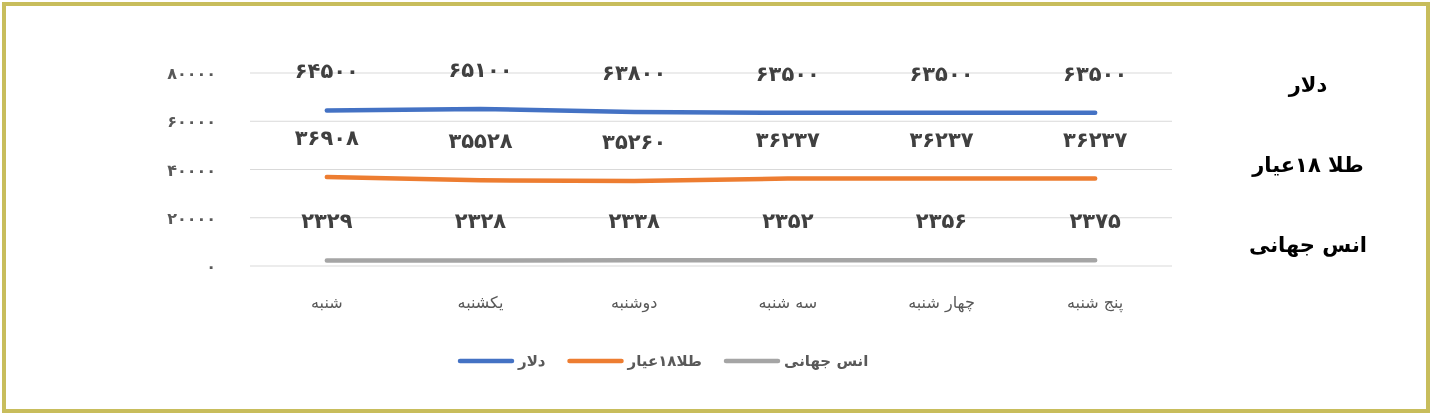  I want to click on legend-label: دلار, so click(531, 361).